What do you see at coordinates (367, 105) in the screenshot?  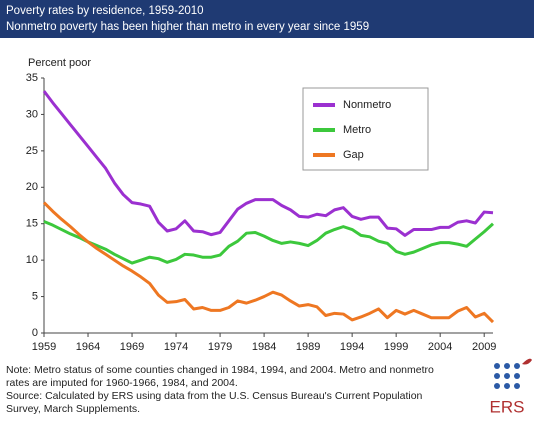 I see `legend-label: Nonmetro` at bounding box center [367, 105].